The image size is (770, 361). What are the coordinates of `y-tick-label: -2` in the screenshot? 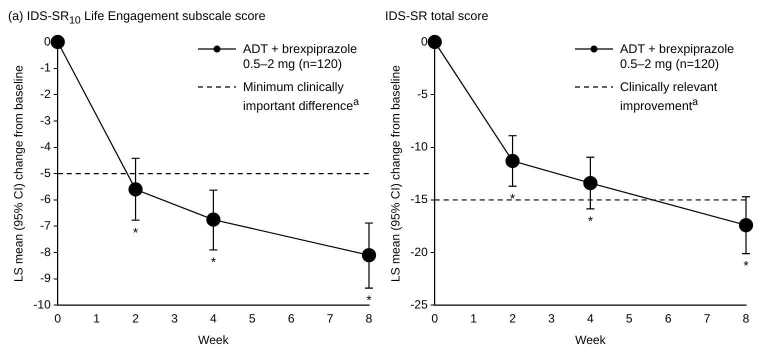 It's located at (46, 93).